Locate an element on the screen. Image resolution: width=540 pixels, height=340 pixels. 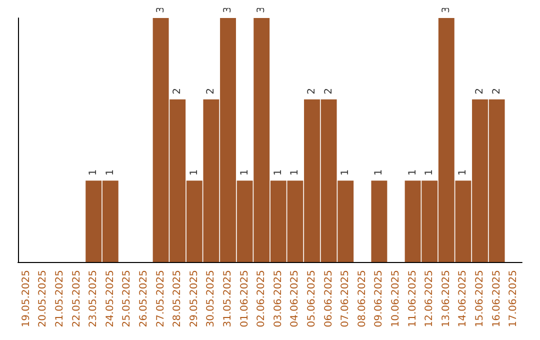
x-tick-label: 05.06.2025 is located at coordinates (312, 299).